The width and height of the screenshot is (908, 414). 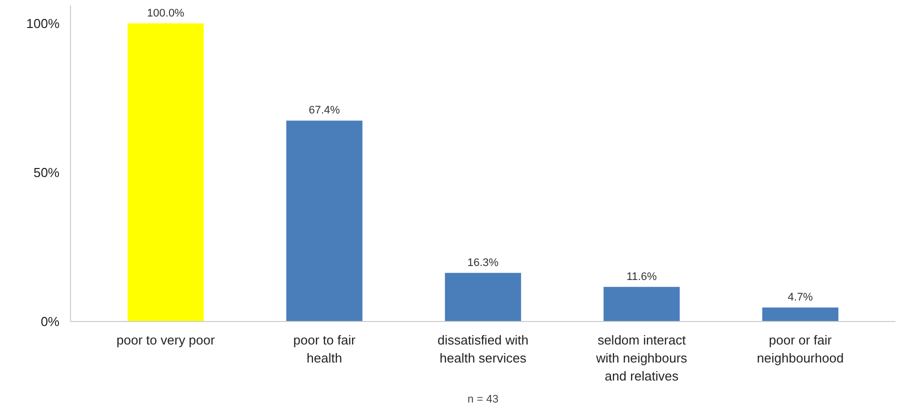 I want to click on data-label: 100.0%, so click(x=166, y=13).